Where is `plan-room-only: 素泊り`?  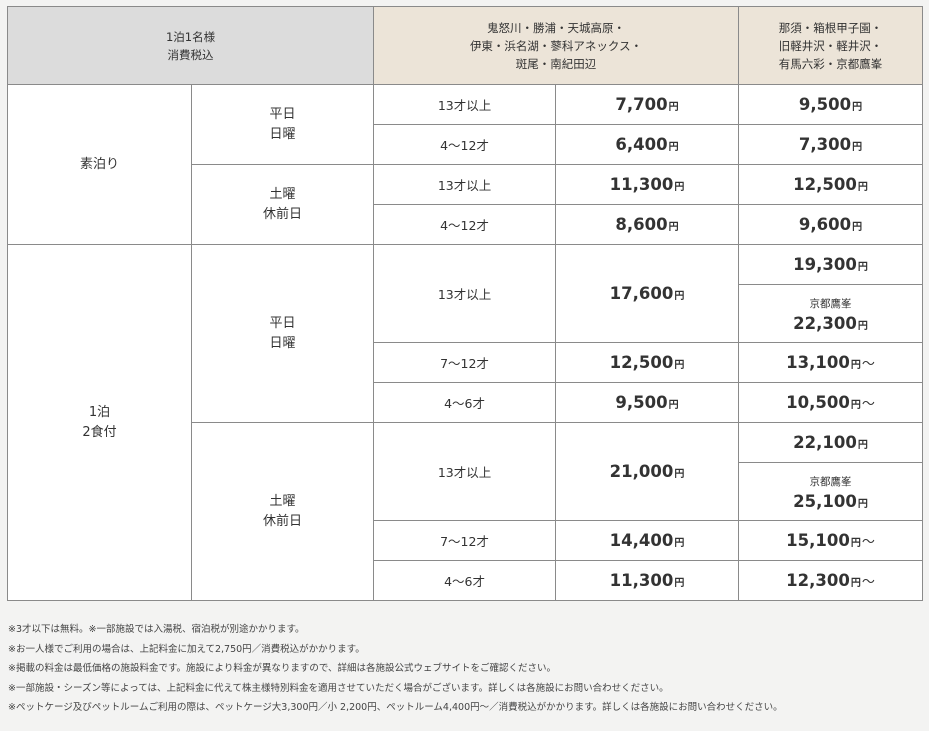 plan-room-only: 素泊り is located at coordinates (99, 164).